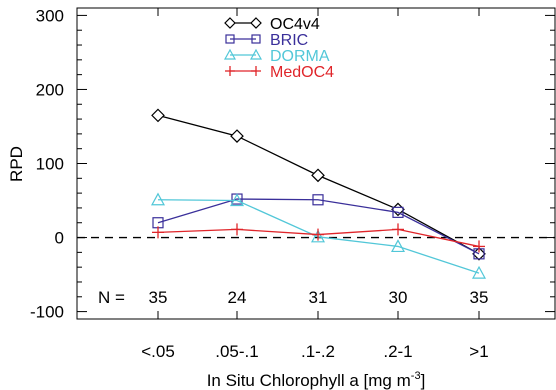 This screenshot has height=390, width=556. I want to click on count-prefix: N =, so click(111, 297).